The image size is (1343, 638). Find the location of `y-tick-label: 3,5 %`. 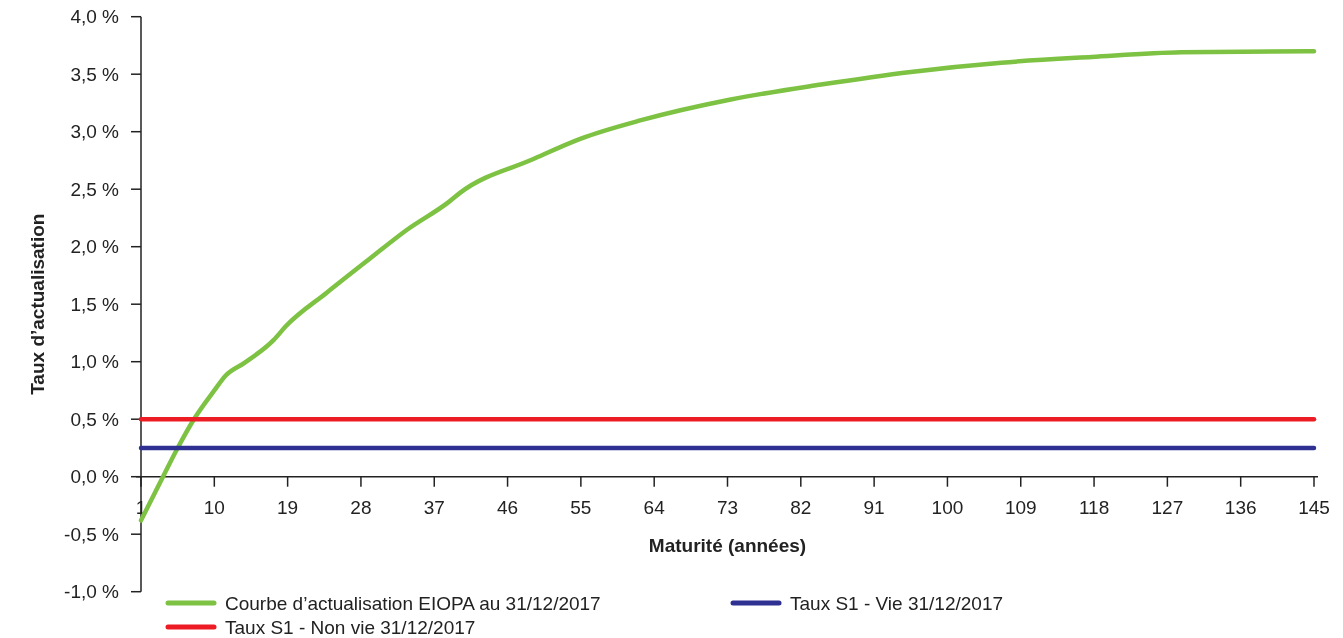

y-tick-label: 3,5 % is located at coordinates (95, 74).